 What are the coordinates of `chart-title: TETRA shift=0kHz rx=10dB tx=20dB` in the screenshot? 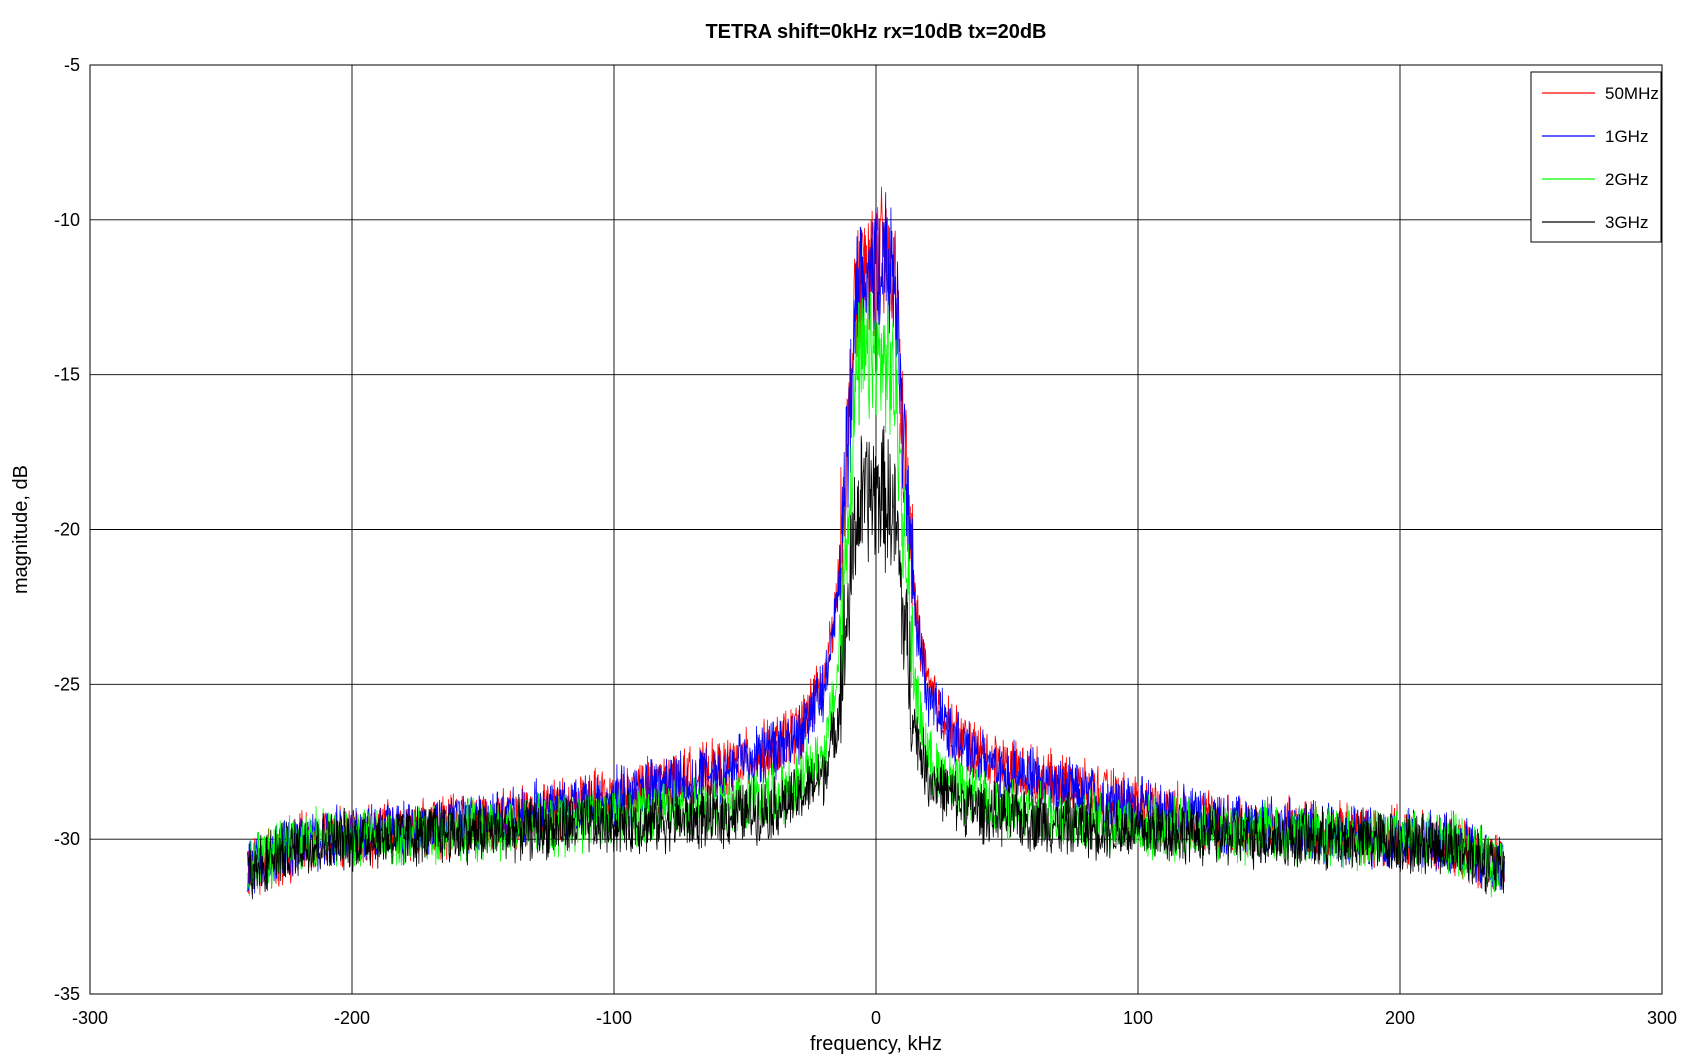 It's located at (875, 32).